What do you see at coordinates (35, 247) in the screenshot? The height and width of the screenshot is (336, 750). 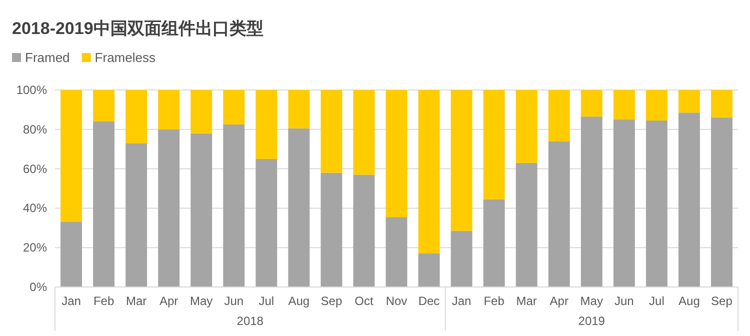 I see `y-tick-label: 20%` at bounding box center [35, 247].